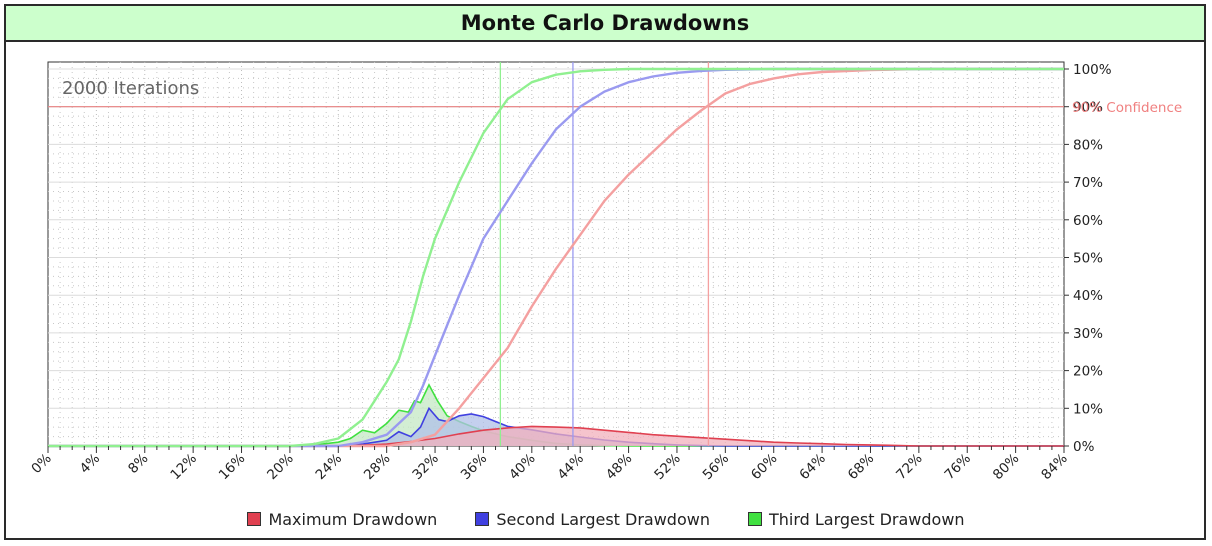 The image size is (1212, 546). What do you see at coordinates (1088, 372) in the screenshot?
I see `y-tick-label: 20%` at bounding box center [1088, 372].